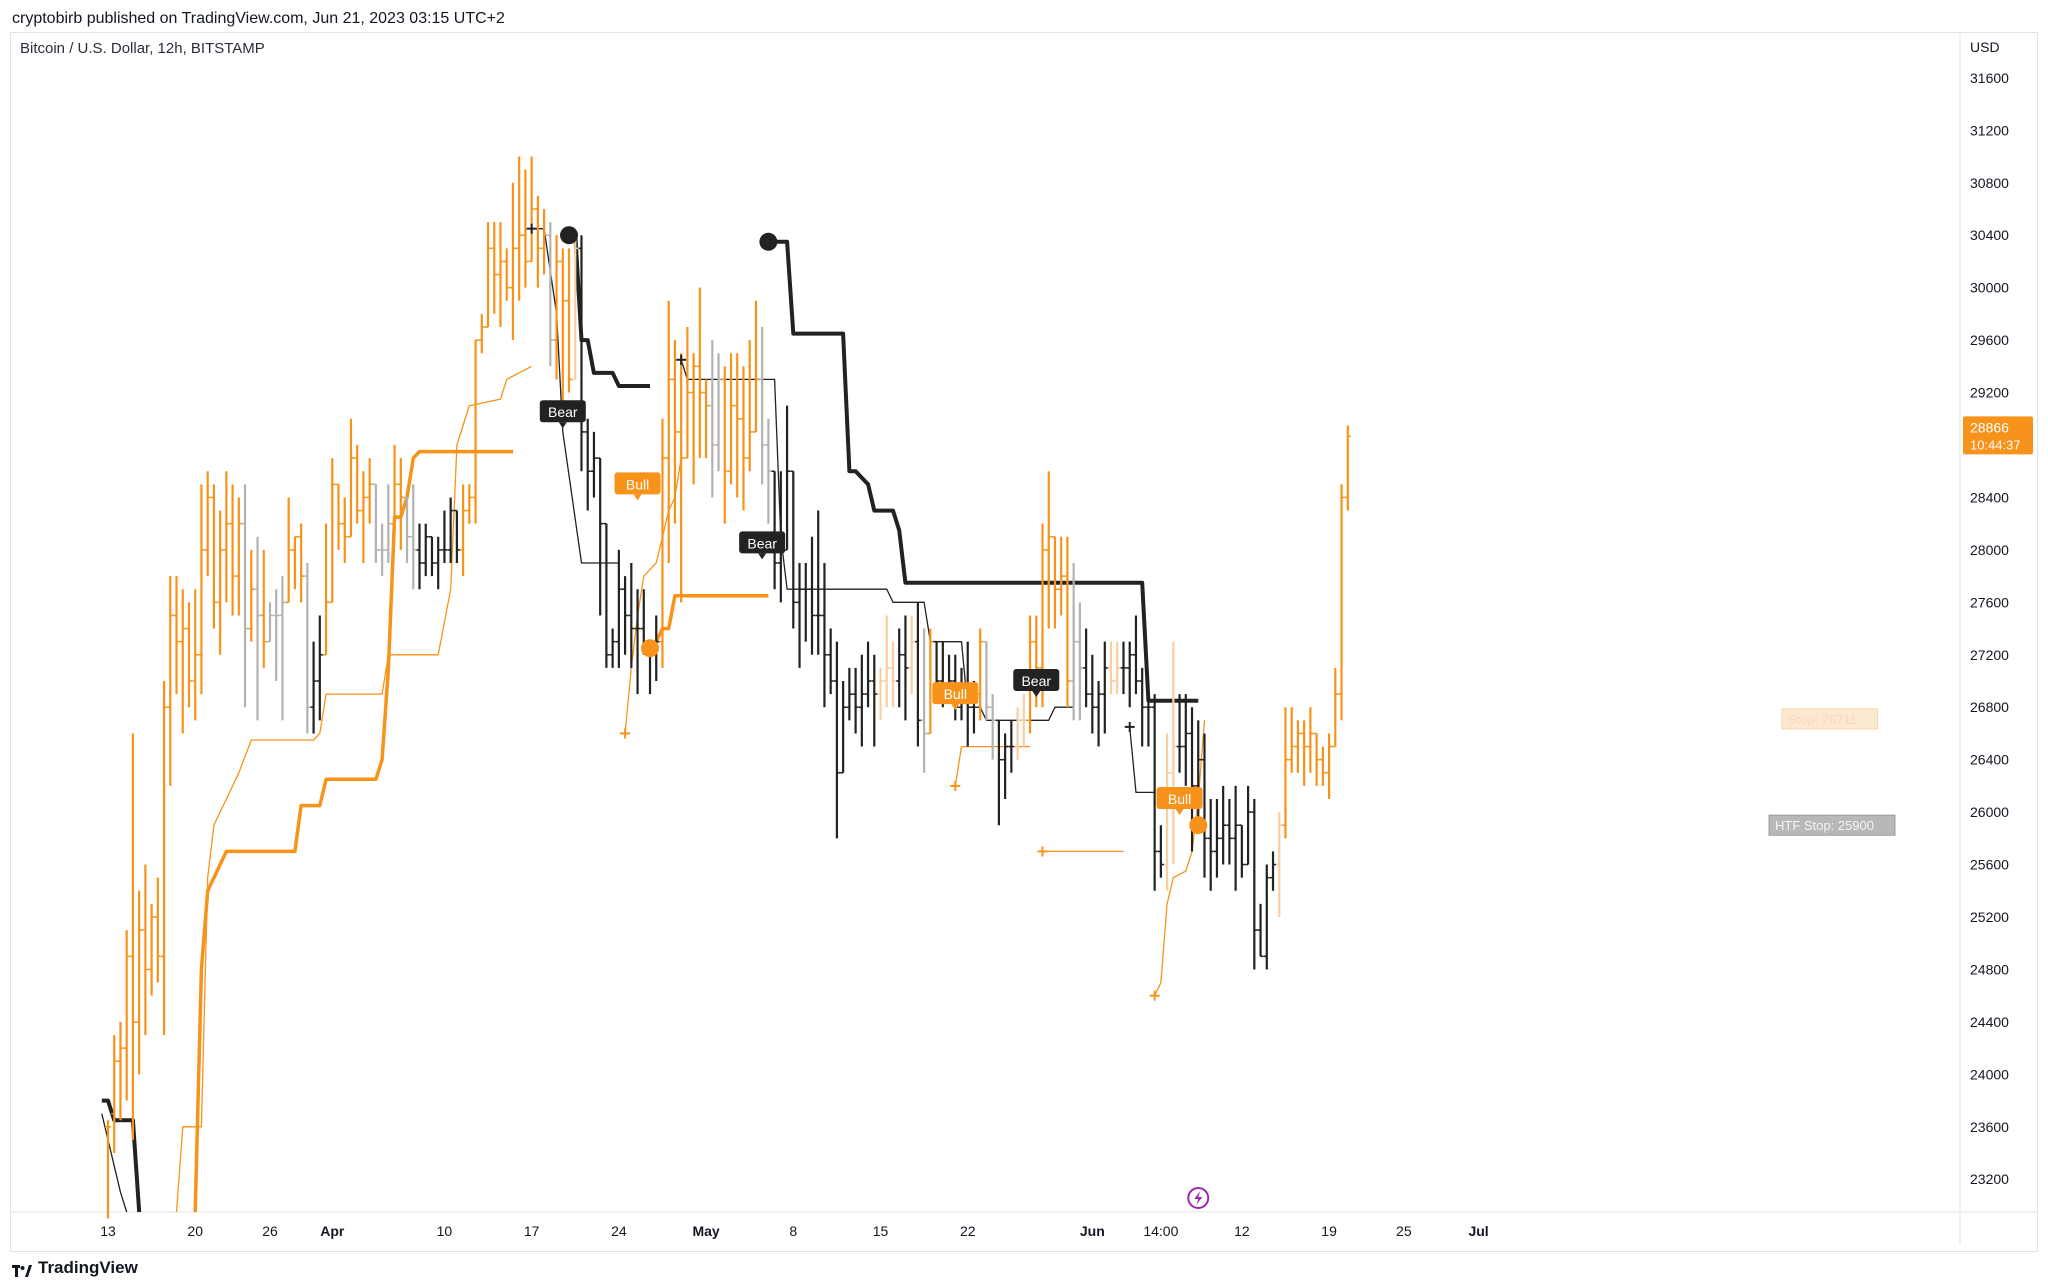  I want to click on bull-label-3: Bull, so click(1179, 801).